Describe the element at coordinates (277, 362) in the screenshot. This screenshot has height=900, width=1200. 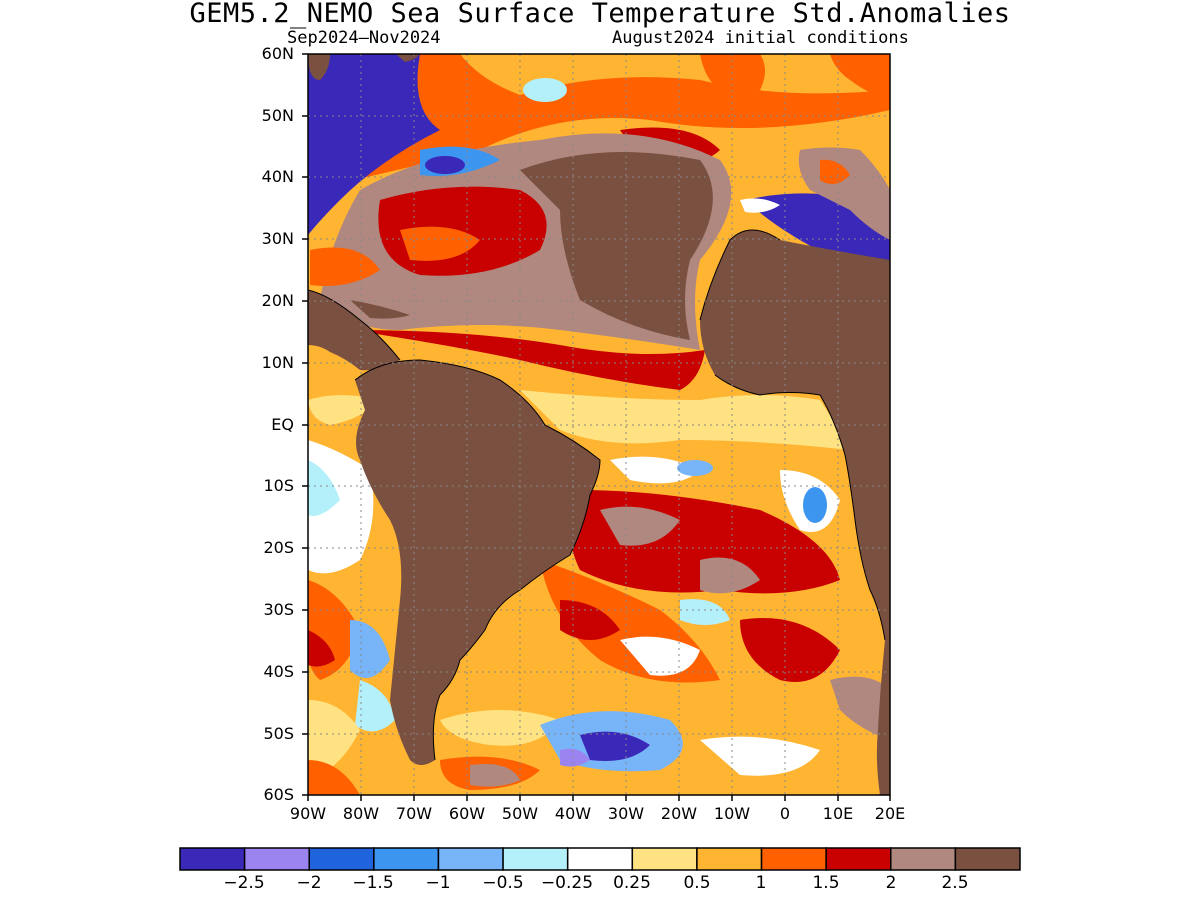
I see `lat-label: 10N` at that location.